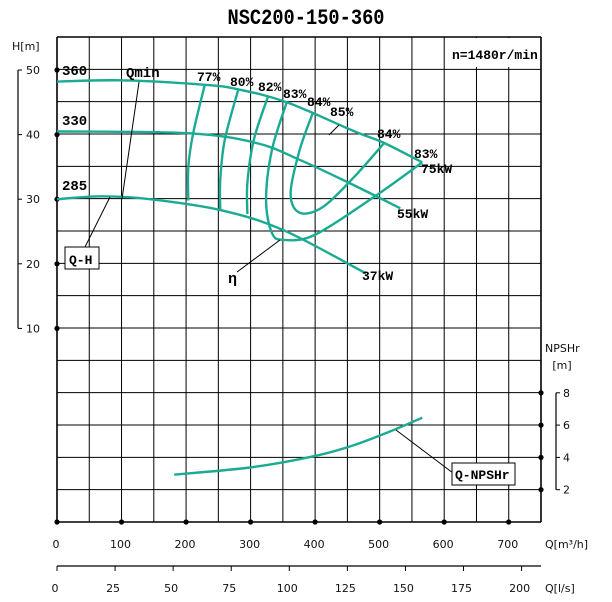 Image resolution: width=612 pixels, height=602 pixels. I want to click on impeller-diameter-label: 330, so click(74, 122).